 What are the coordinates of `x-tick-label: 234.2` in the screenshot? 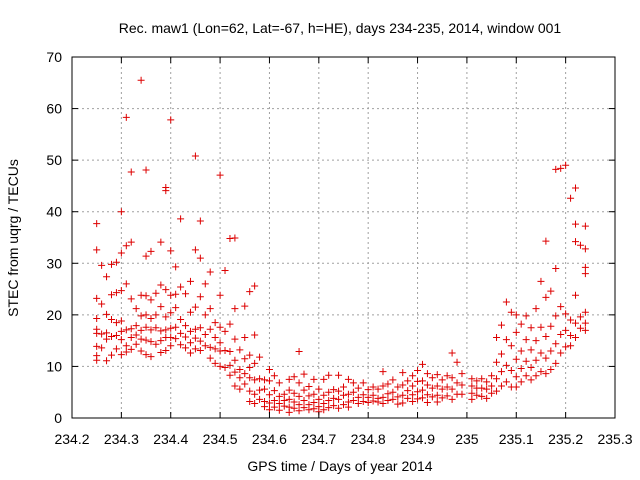 It's located at (71, 439).